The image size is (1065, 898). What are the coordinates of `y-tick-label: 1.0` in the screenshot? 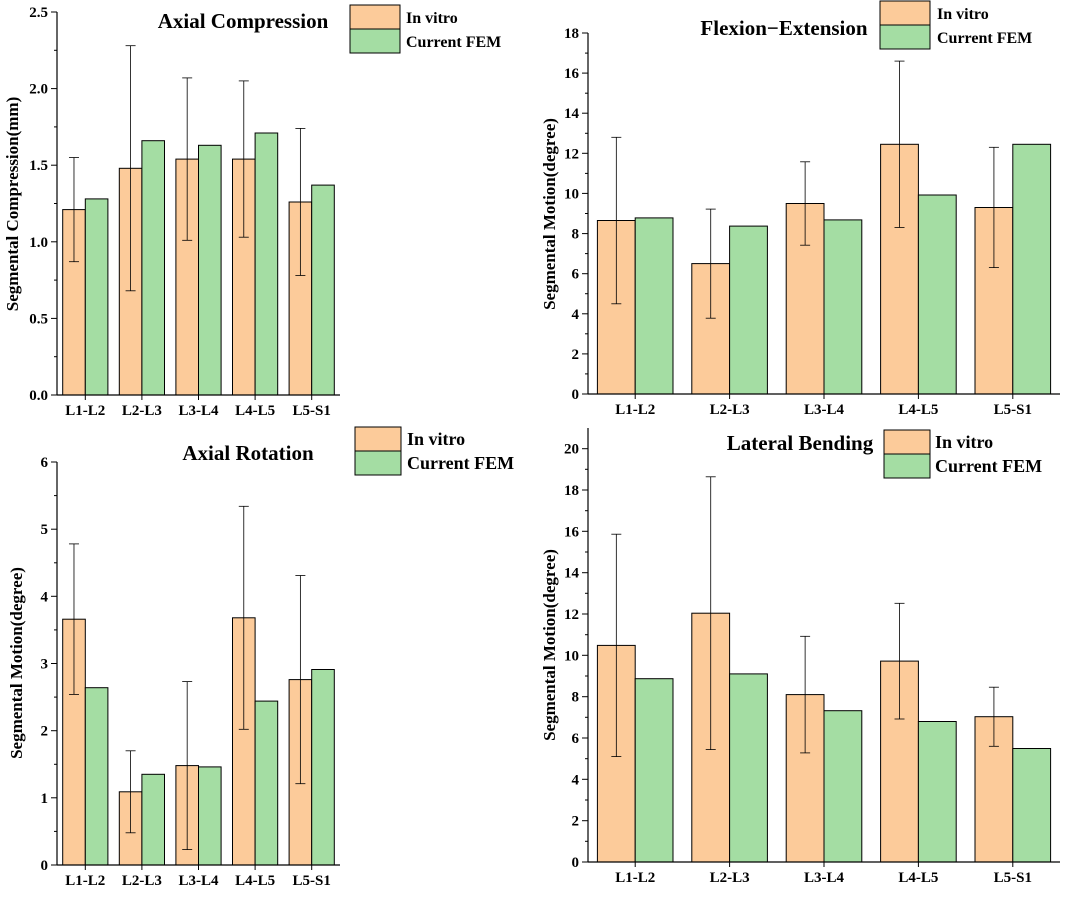 It's located at (38, 243).